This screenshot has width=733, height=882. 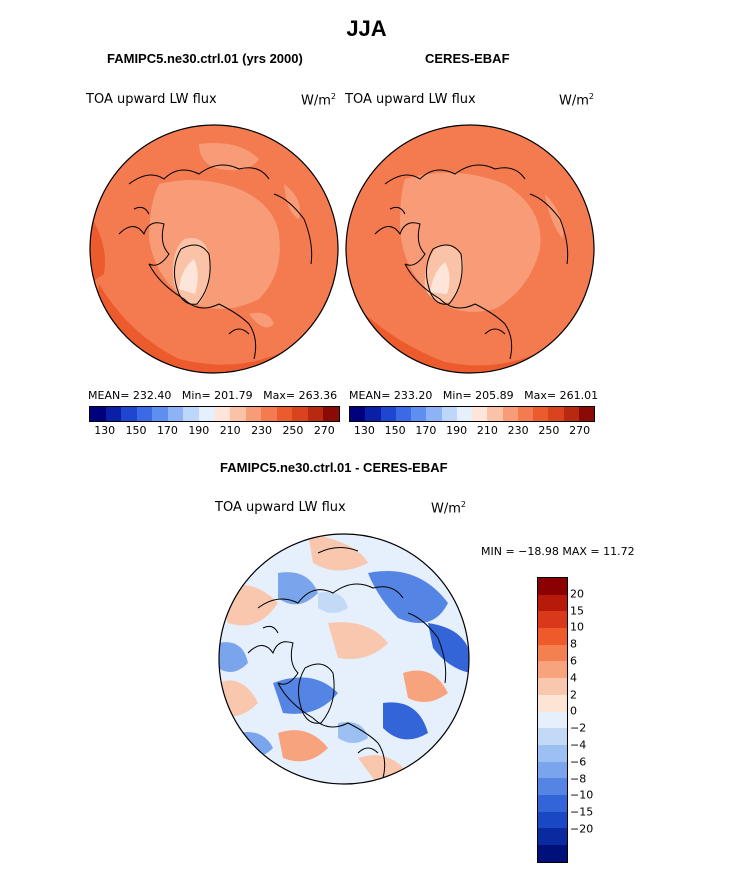 What do you see at coordinates (577, 594) in the screenshot?
I see `colorbar-tick-label: 20` at bounding box center [577, 594].